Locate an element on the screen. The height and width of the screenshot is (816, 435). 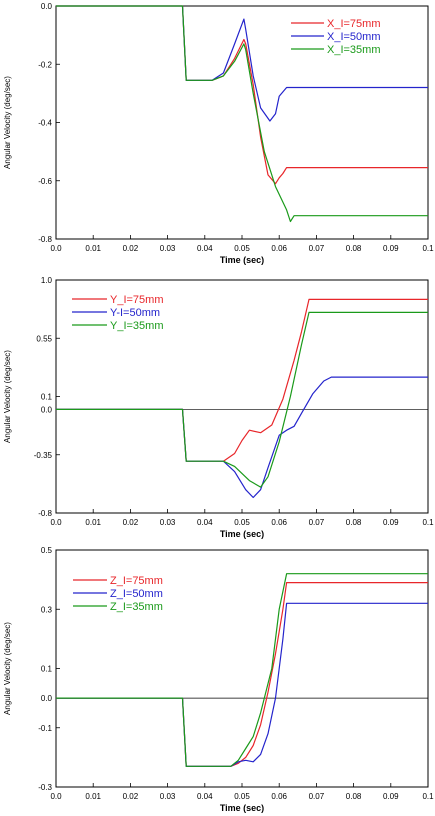
y-tick-label: -0.4 is located at coordinates (45, 123).